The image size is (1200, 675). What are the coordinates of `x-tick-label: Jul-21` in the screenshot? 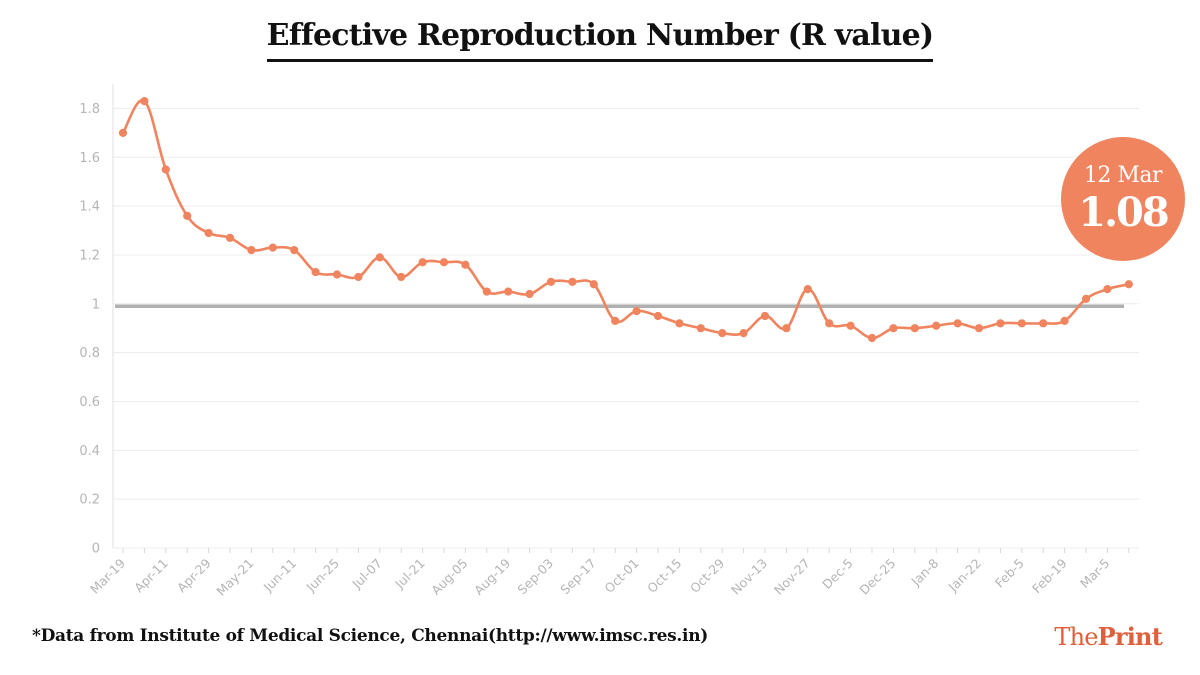 It's located at (409, 574).